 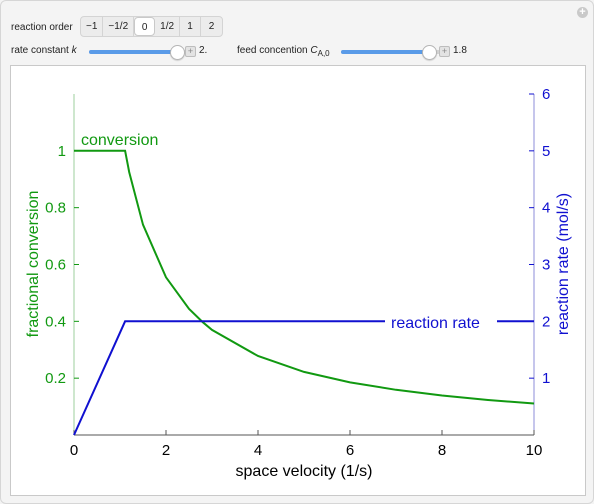 What do you see at coordinates (119, 26) in the screenshot?
I see `reaction-order-option-1: −1/2` at bounding box center [119, 26].